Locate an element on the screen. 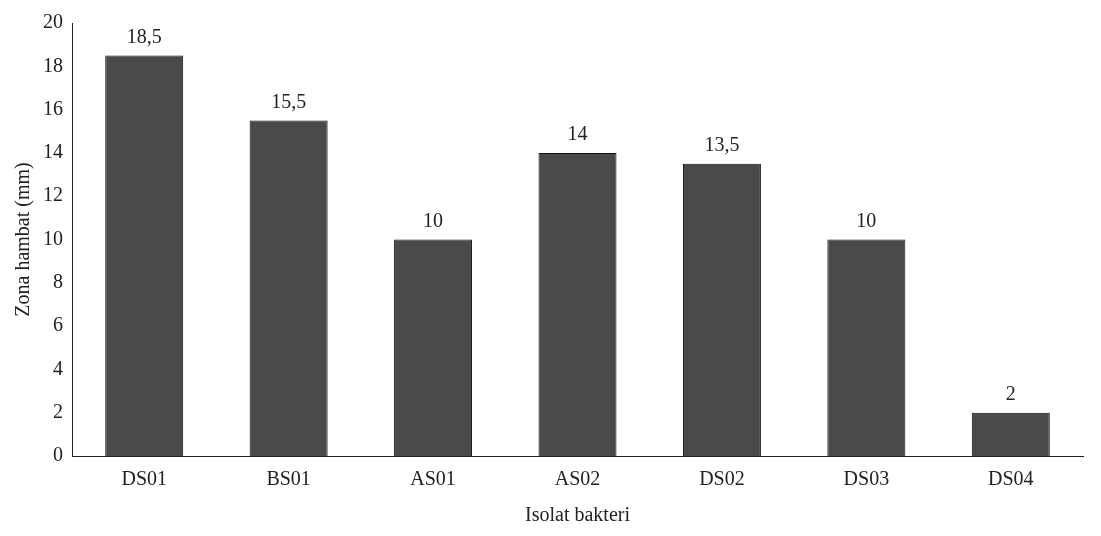  x-tick-label: DS04 is located at coordinates (1011, 478).